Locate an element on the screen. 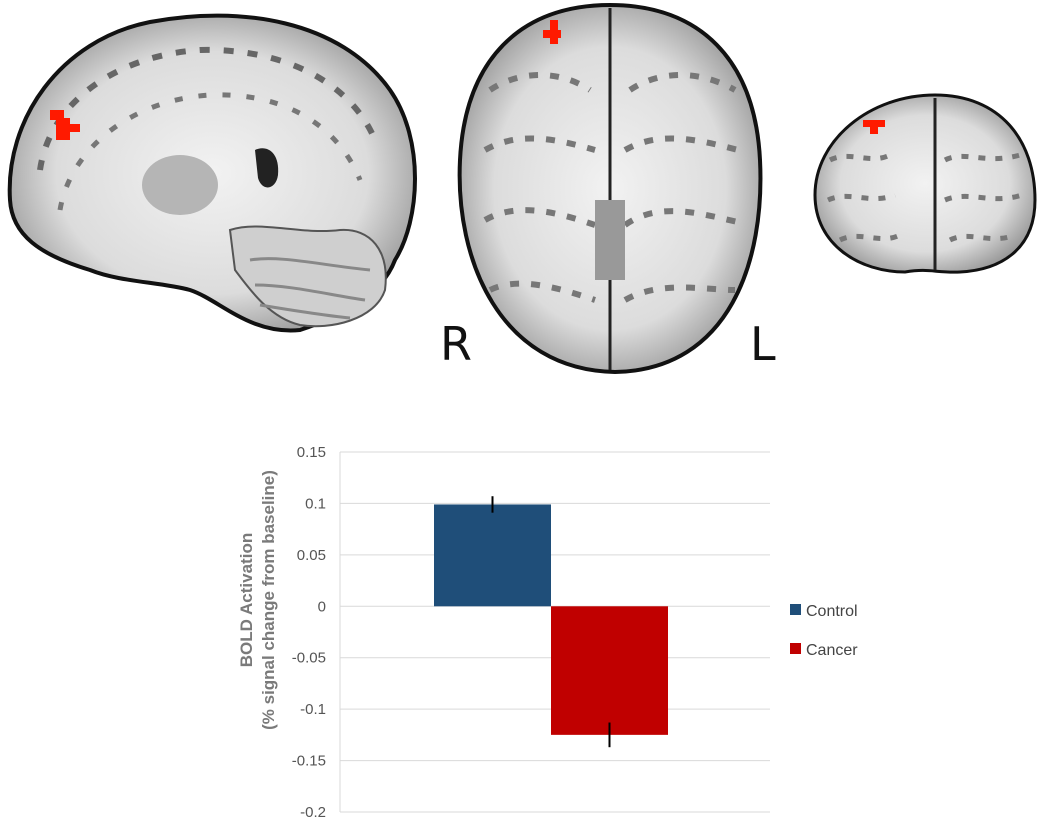 This screenshot has height=820, width=1050. bar-cancer is located at coordinates (609, 670).